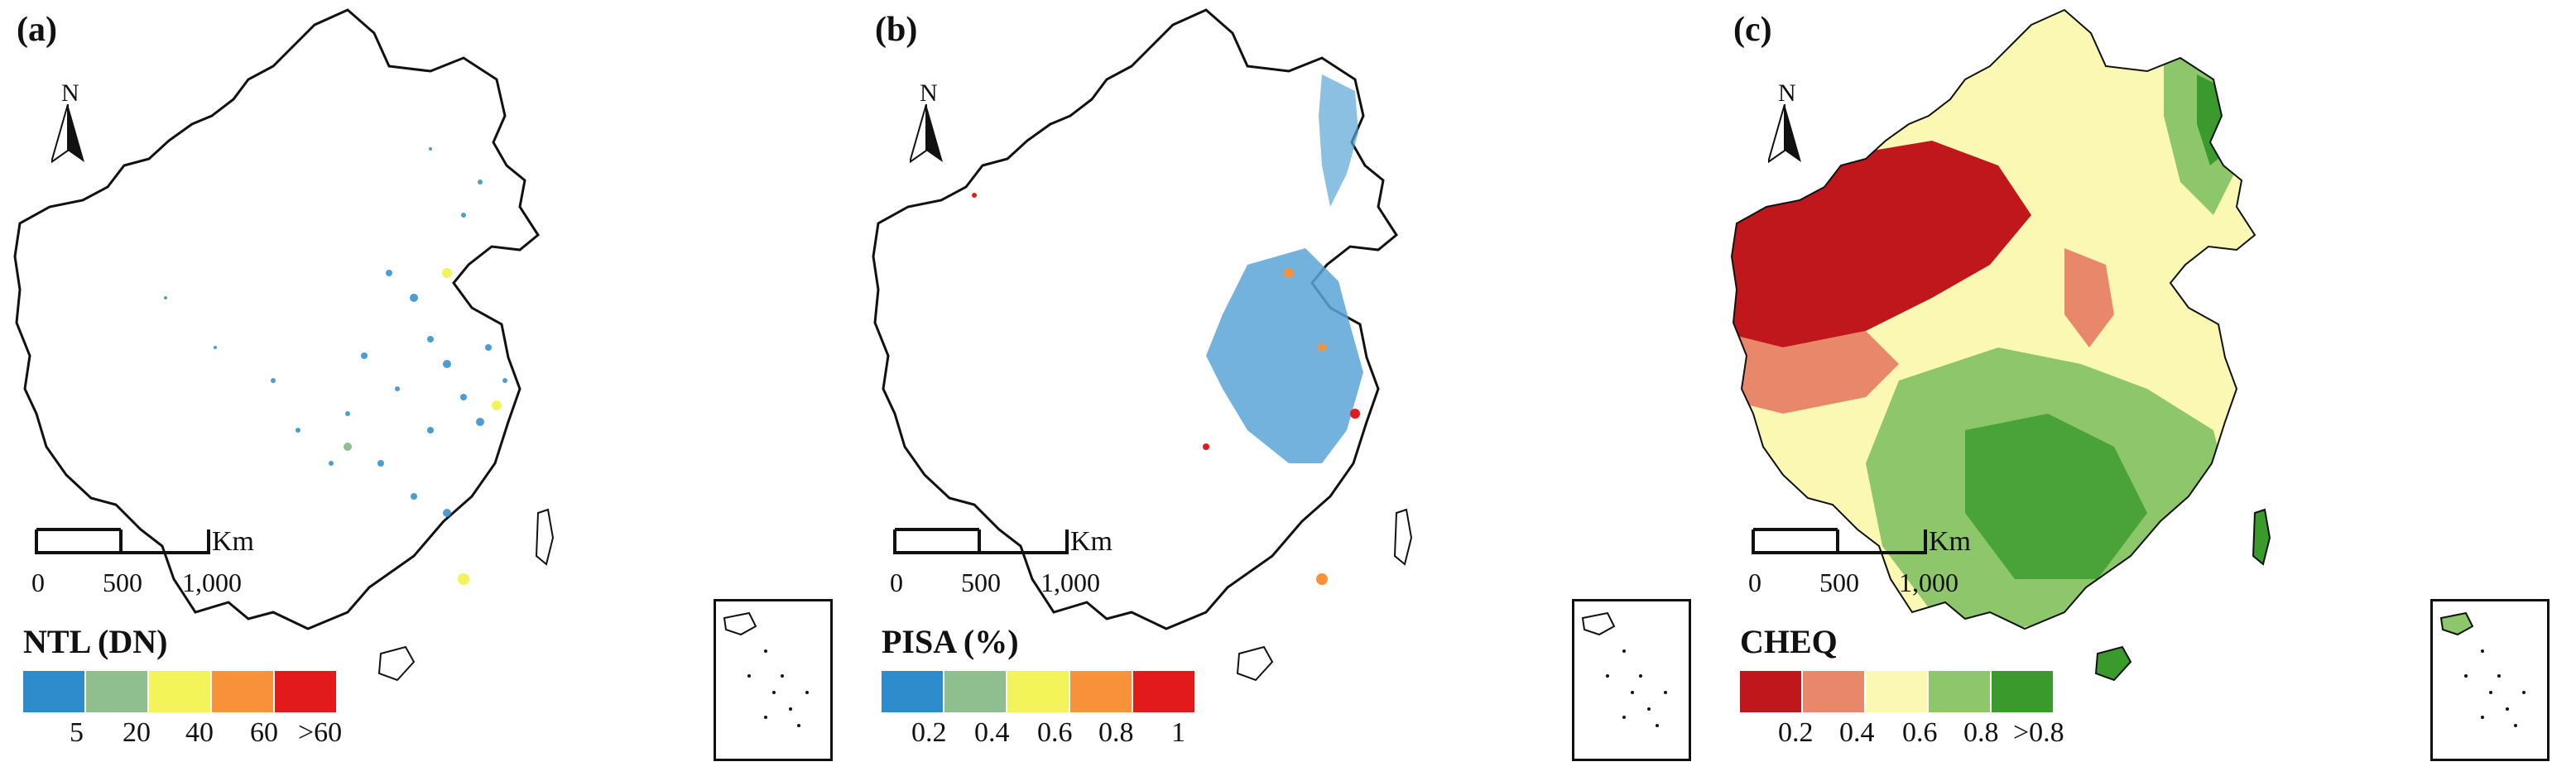  What do you see at coordinates (1284, 355) in the screenshot?
I see `pisa-eastern-region` at bounding box center [1284, 355].